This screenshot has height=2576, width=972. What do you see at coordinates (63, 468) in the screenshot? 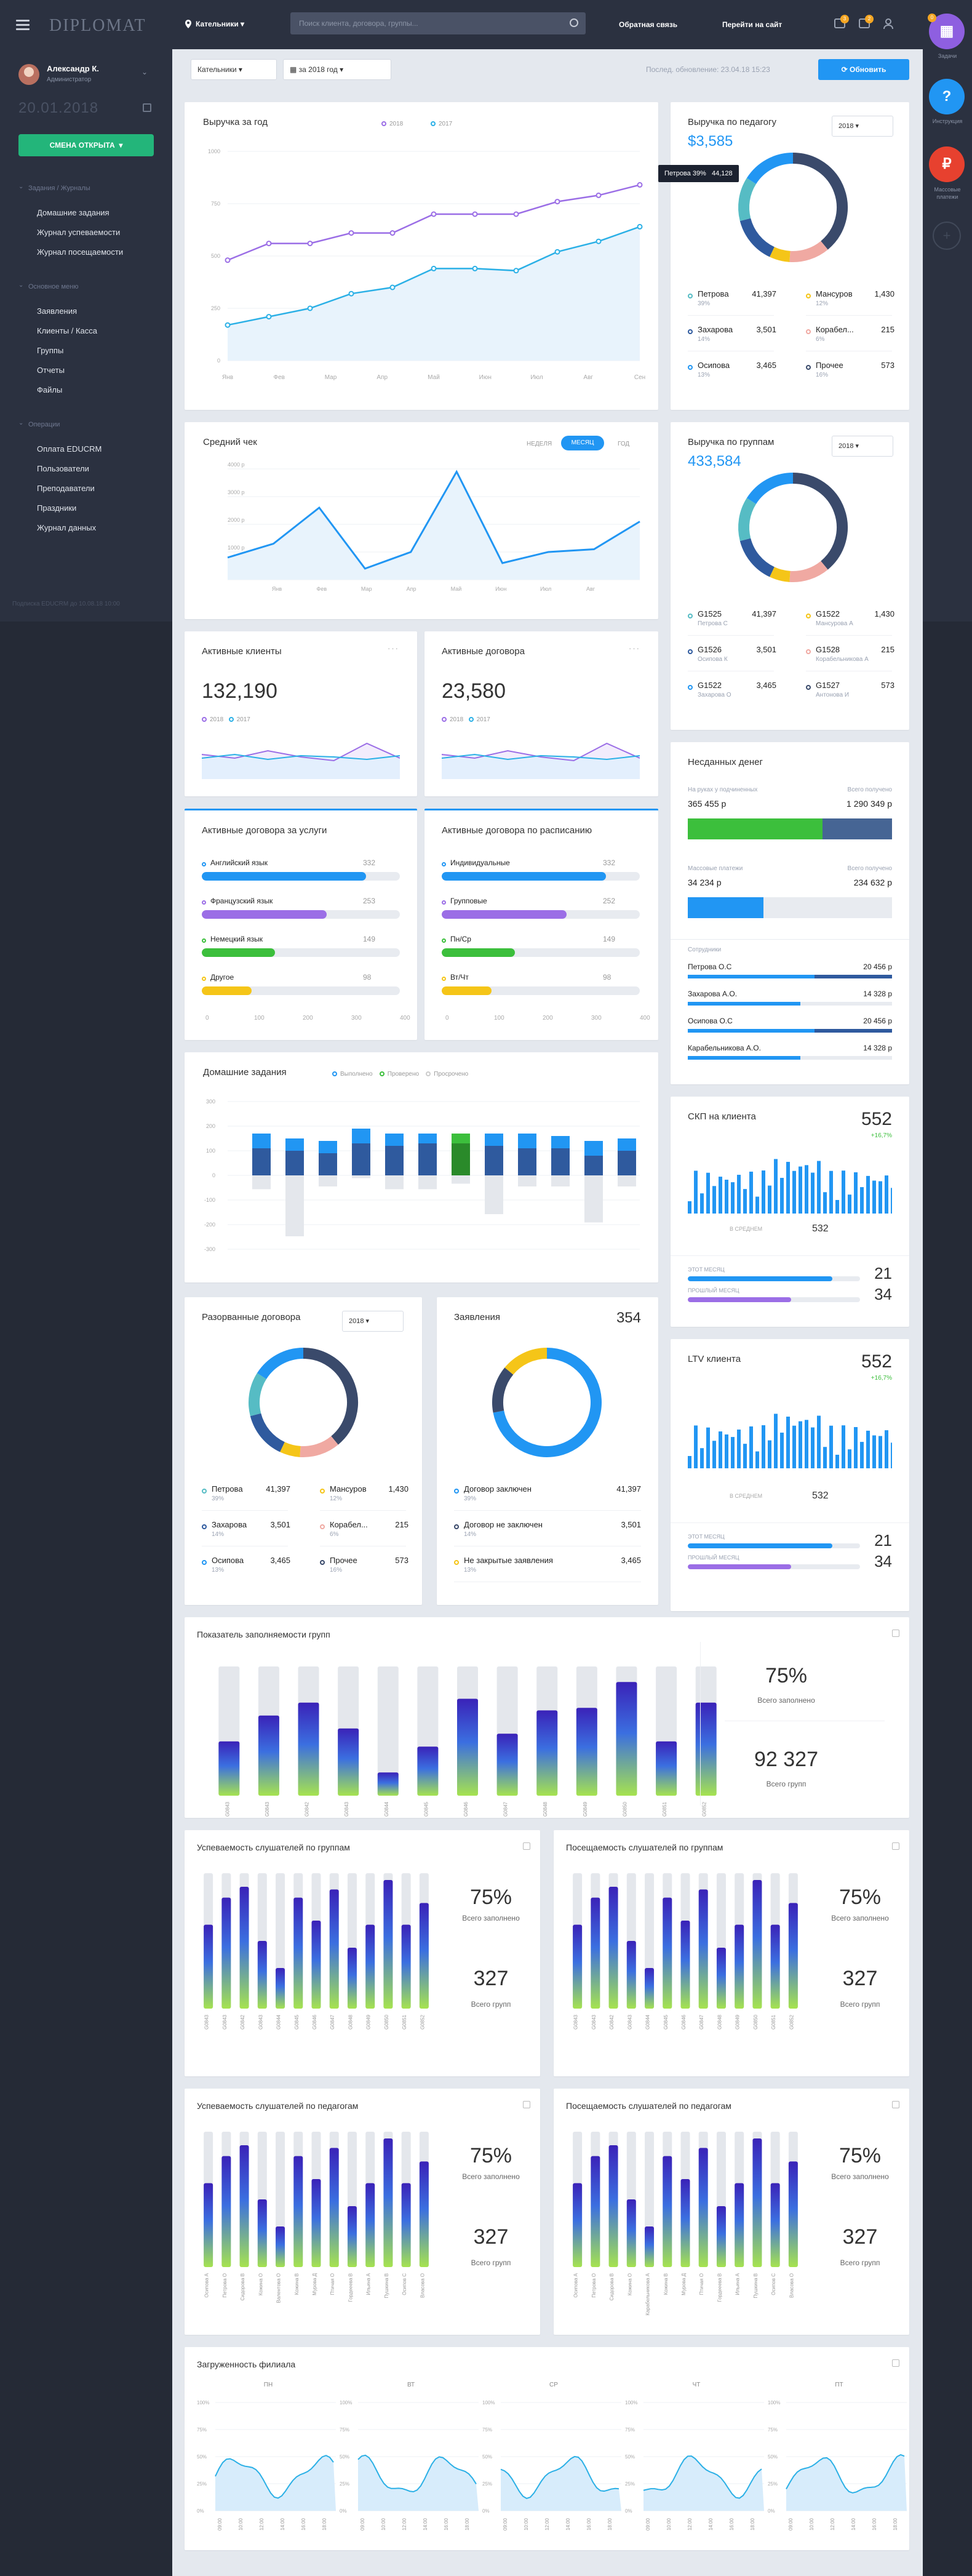
I see `sidebar-item: Пользователи` at bounding box center [63, 468].